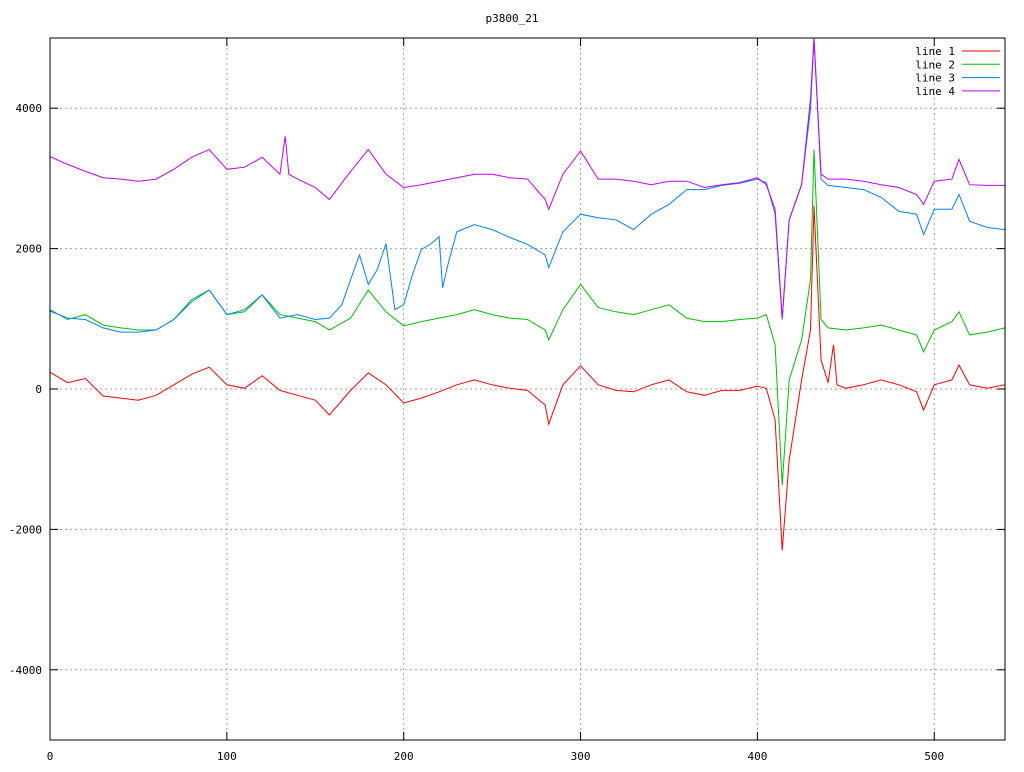  Describe the element at coordinates (25, 670) in the screenshot. I see `y-tick-label: -4000` at that location.